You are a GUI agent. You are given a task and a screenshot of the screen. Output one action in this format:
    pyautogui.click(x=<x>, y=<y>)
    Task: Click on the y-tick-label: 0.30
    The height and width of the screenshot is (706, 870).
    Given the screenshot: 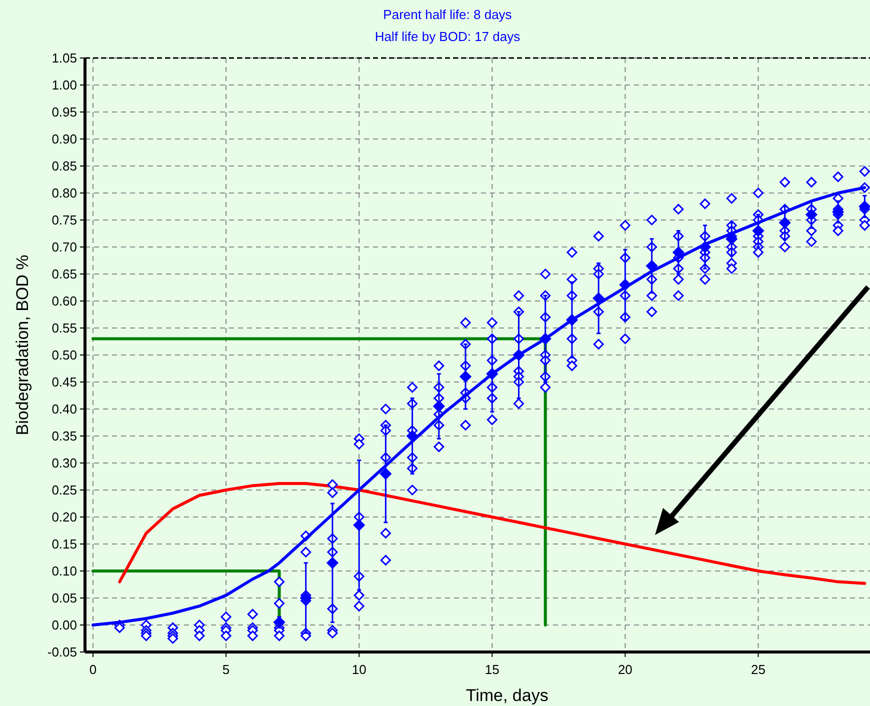 What is the action you would take?
    pyautogui.click(x=64, y=463)
    